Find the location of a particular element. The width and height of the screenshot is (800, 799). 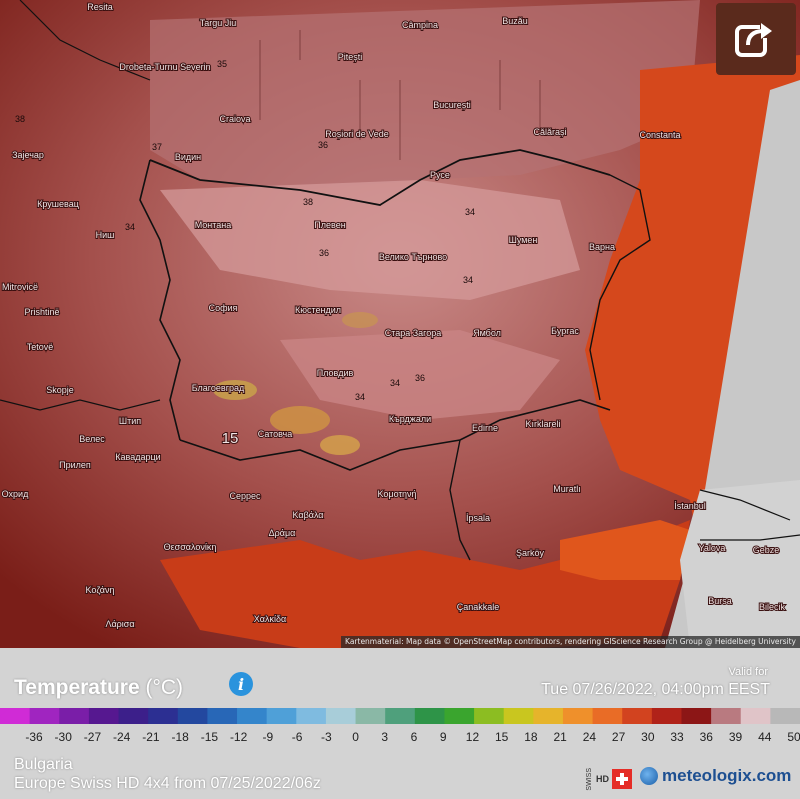

info-icon: i is located at coordinates (241, 684).